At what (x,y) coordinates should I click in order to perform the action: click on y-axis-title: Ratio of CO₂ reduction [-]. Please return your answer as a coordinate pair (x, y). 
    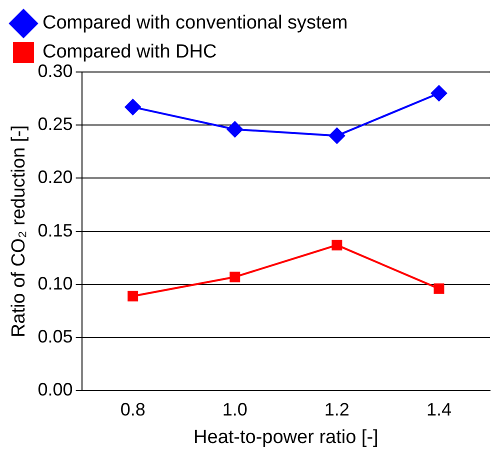
    Looking at the image, I should click on (19, 231).